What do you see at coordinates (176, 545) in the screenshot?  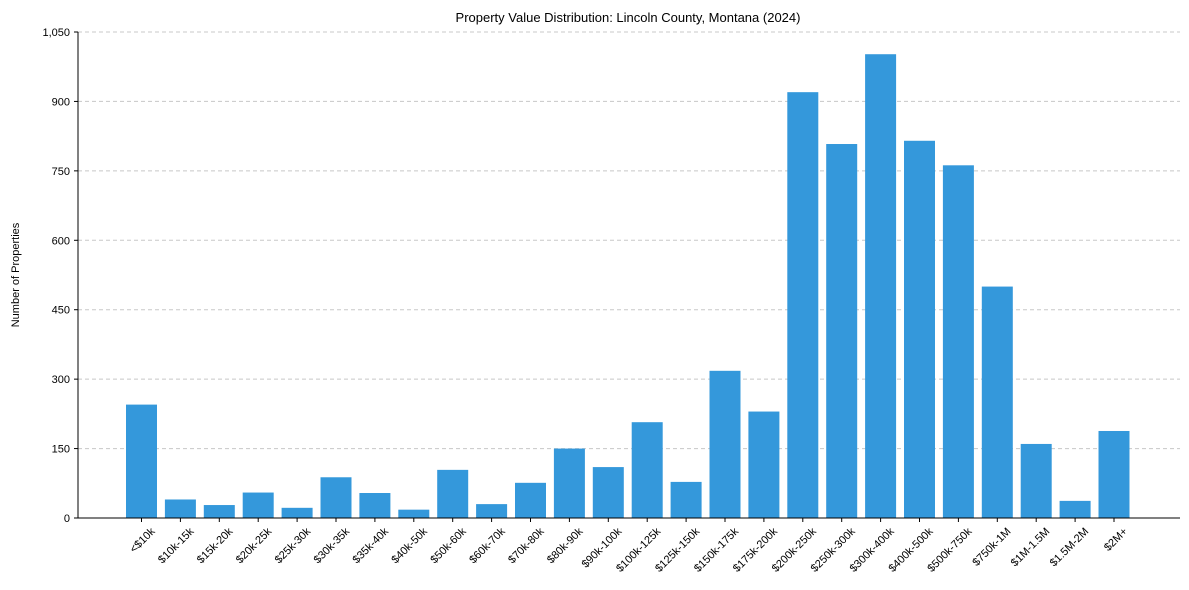 I see `x-tick-label: $10k-15k` at bounding box center [176, 545].